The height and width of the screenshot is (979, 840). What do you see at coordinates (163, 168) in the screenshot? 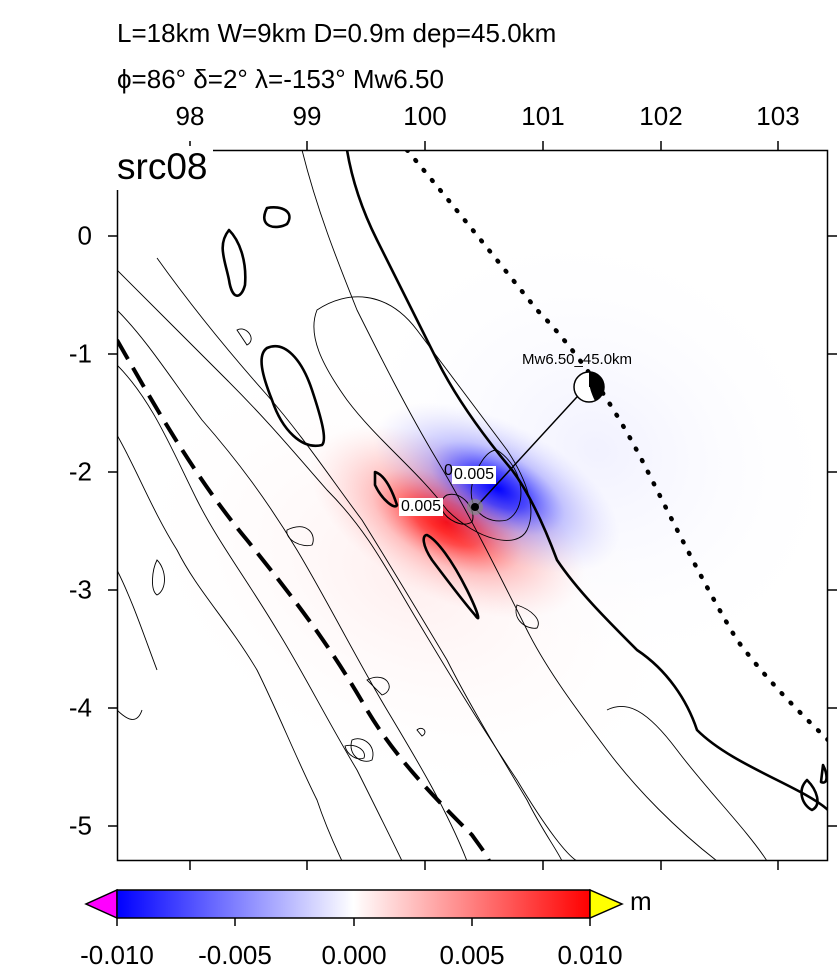
I see `panel-label: src08` at bounding box center [163, 168].